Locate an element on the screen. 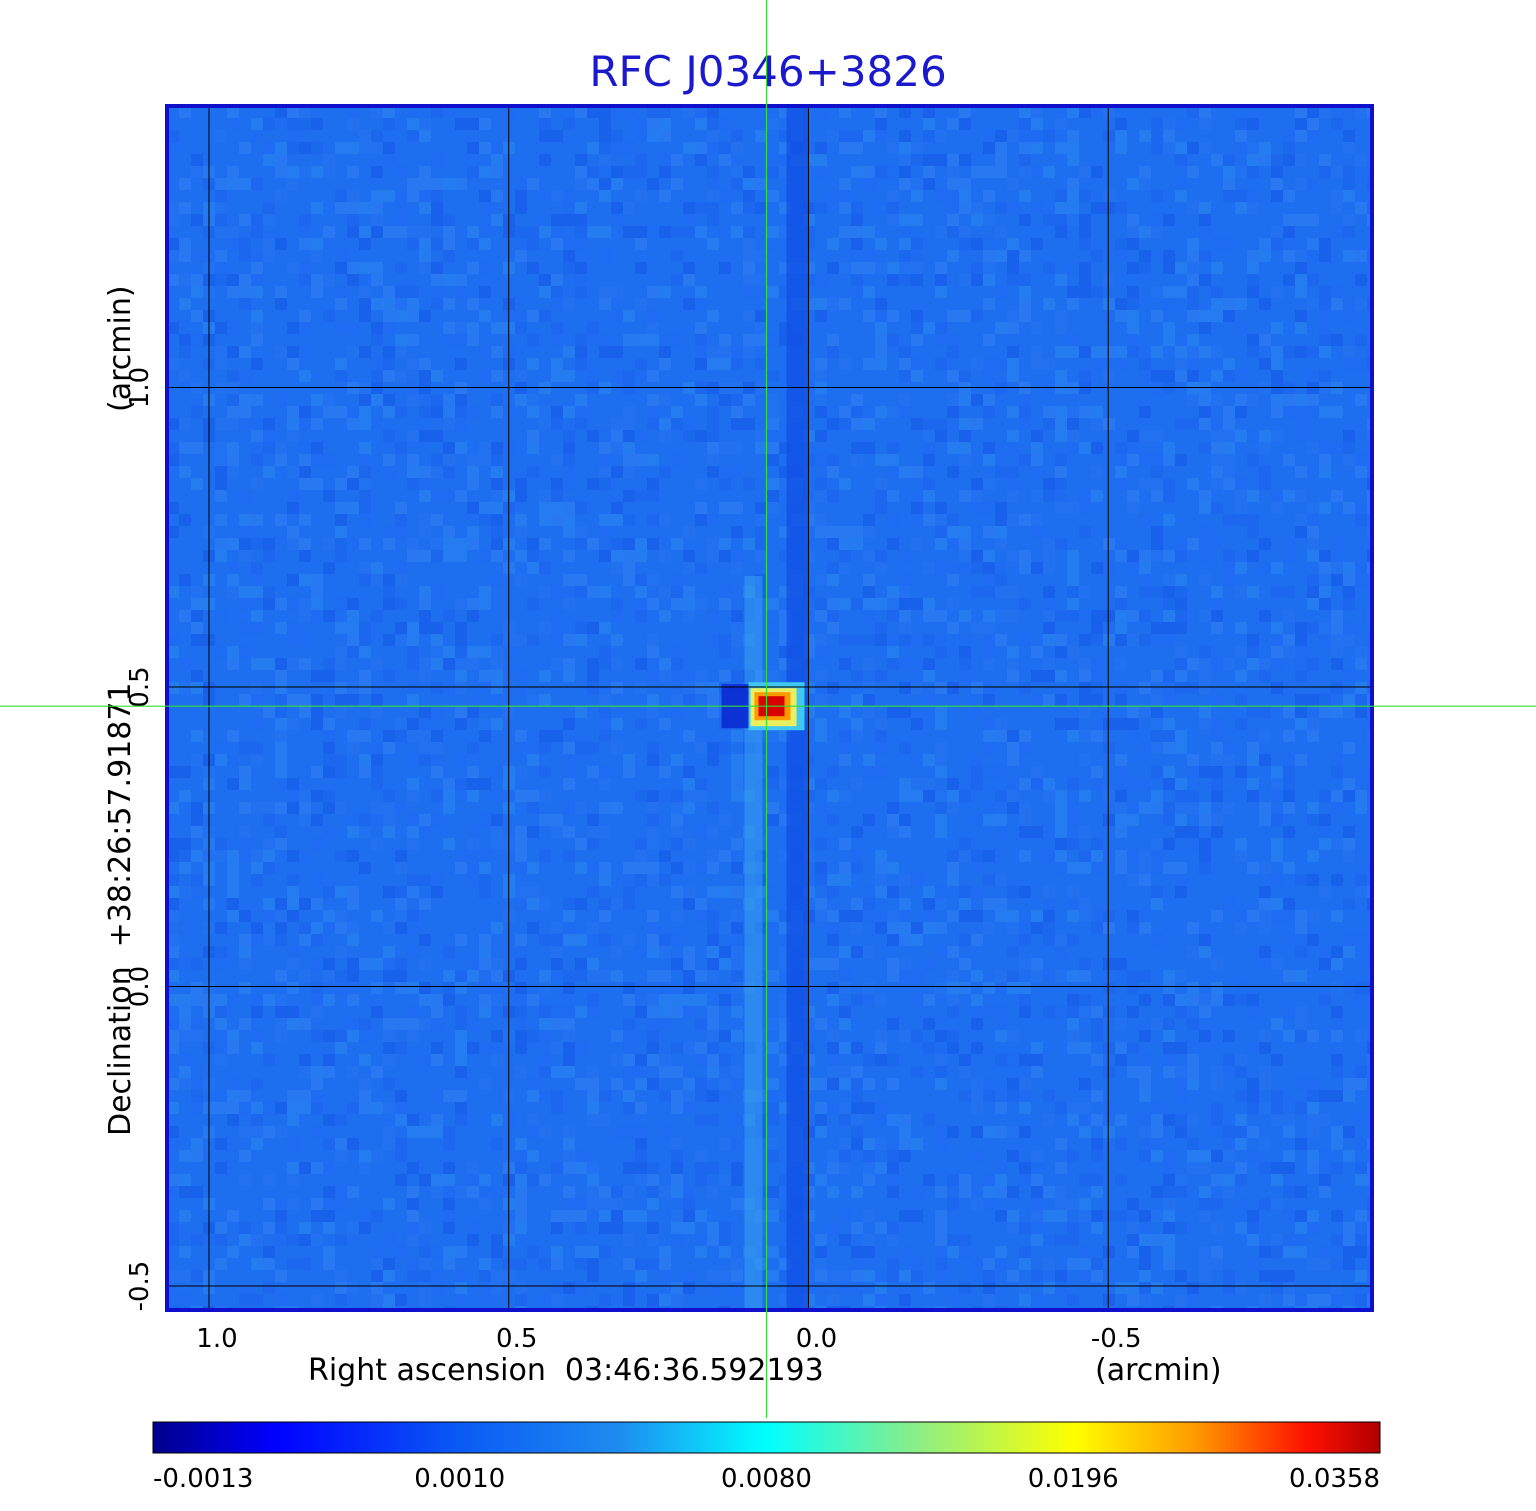 The image size is (1536, 1511). x-tick-label: 1.0 is located at coordinates (216, 1339).